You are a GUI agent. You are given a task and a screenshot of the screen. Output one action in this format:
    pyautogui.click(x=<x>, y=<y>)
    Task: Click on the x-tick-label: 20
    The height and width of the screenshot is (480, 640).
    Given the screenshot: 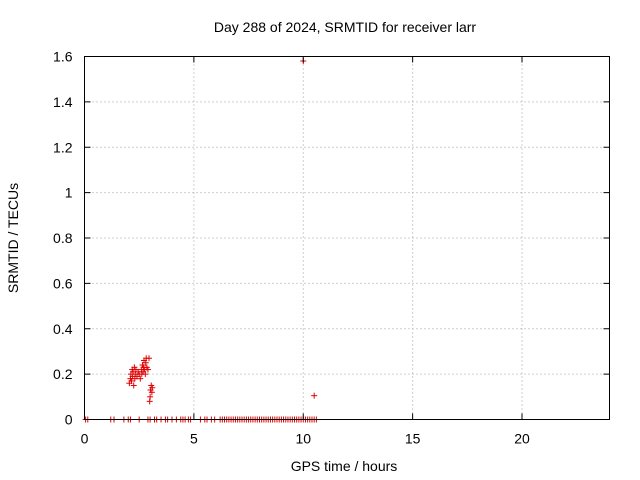 What is the action you would take?
    pyautogui.click(x=522, y=439)
    